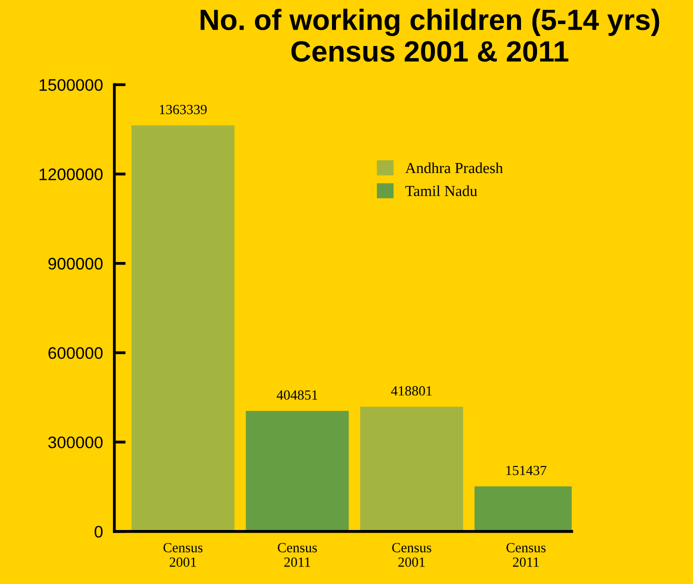 This screenshot has height=584, width=693. Describe the element at coordinates (98, 532) in the screenshot. I see `y-tick-label: 0` at that location.